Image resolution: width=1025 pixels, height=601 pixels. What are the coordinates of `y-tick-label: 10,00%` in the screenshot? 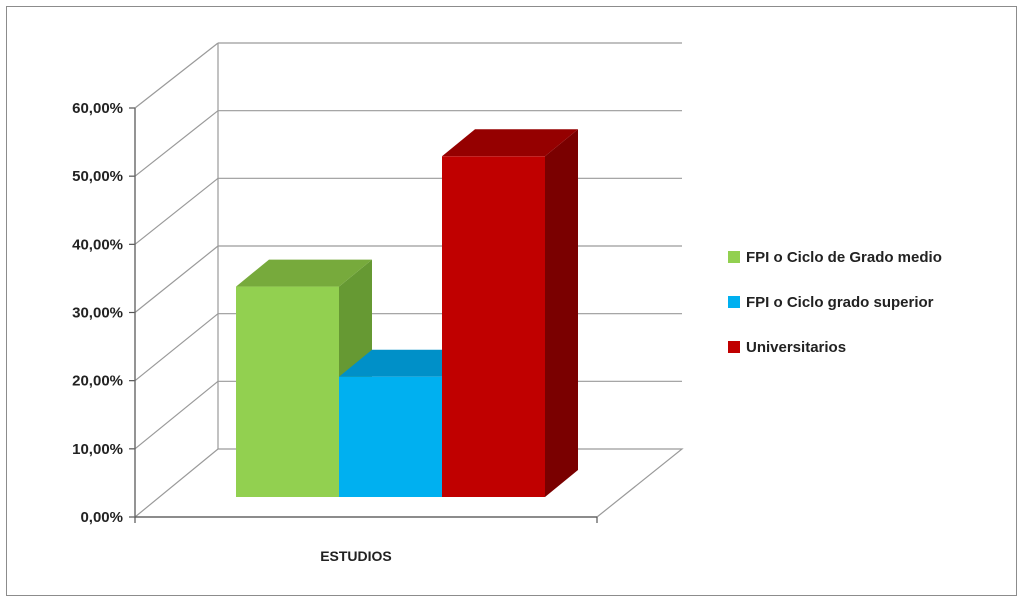 It's located at (97, 449).